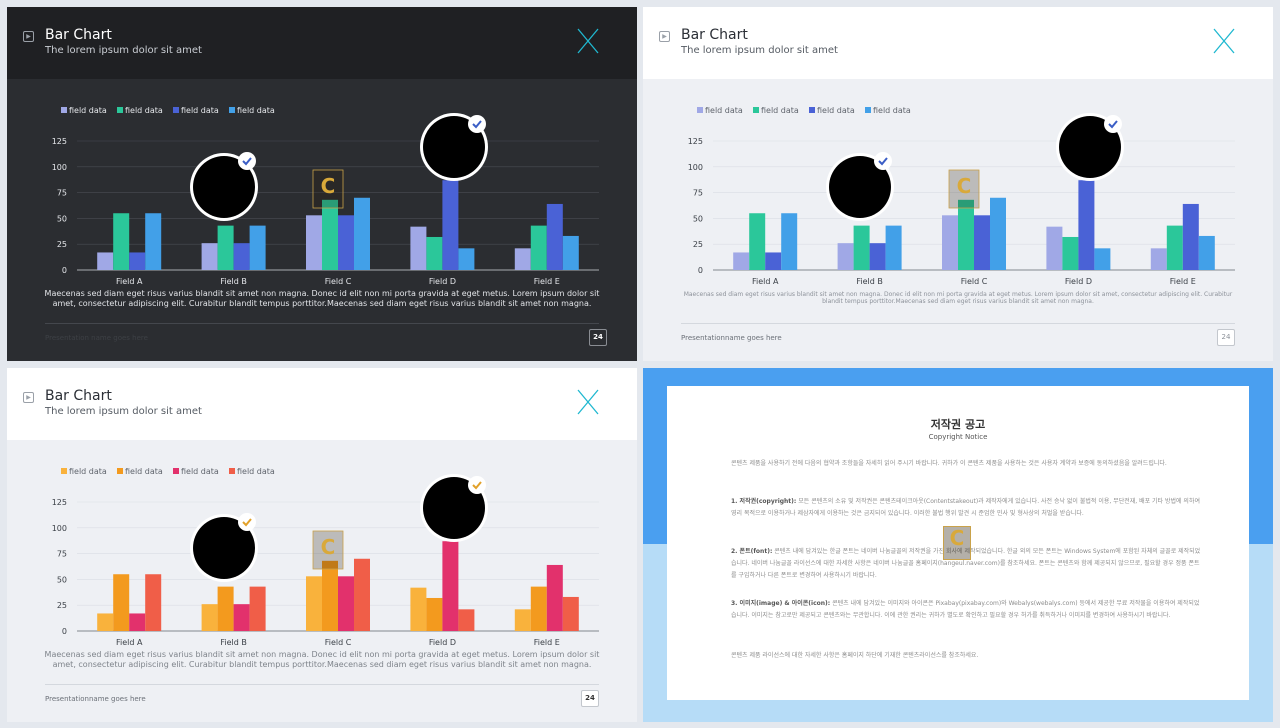  I want to click on footer-text: Presentation name goes here, so click(96, 338).